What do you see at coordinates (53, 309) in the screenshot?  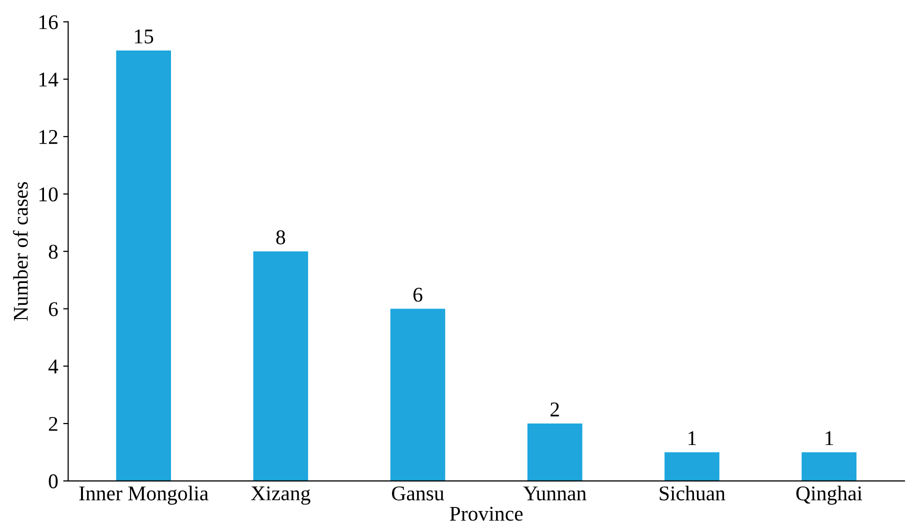 I see `y-tick-label: 6` at bounding box center [53, 309].